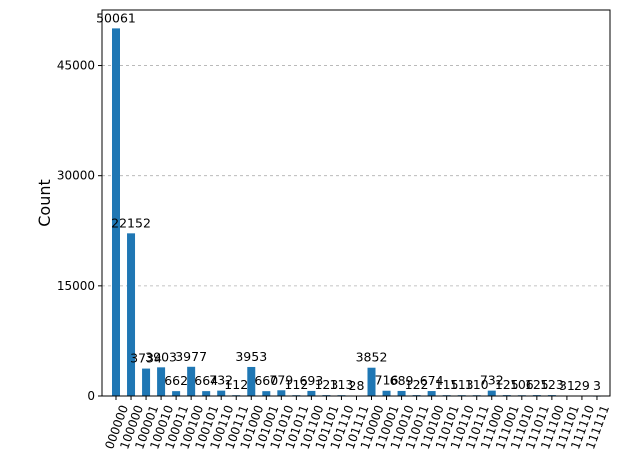  Describe the element at coordinates (76, 176) in the screenshot. I see `y-tick-label: 30000` at that location.